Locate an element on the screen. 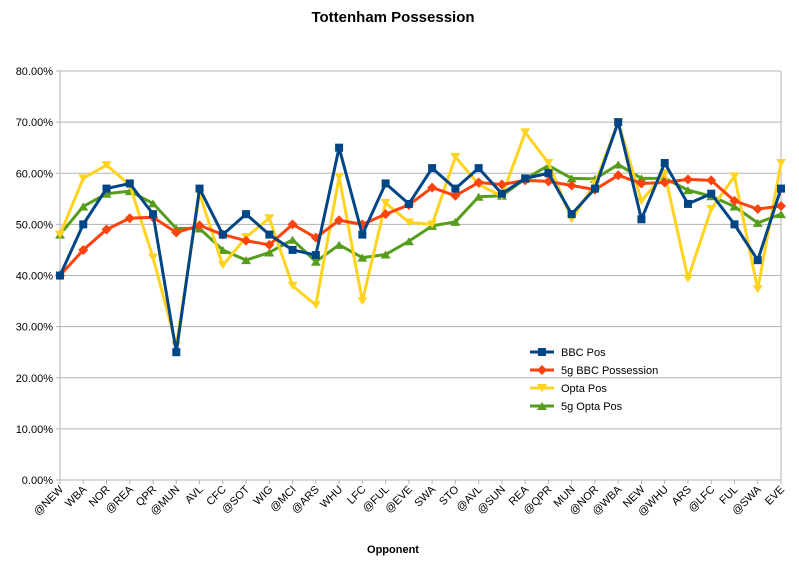 Image resolution: width=799 pixels, height=566 pixels. y-tick-label: 50.00% is located at coordinates (35, 225).